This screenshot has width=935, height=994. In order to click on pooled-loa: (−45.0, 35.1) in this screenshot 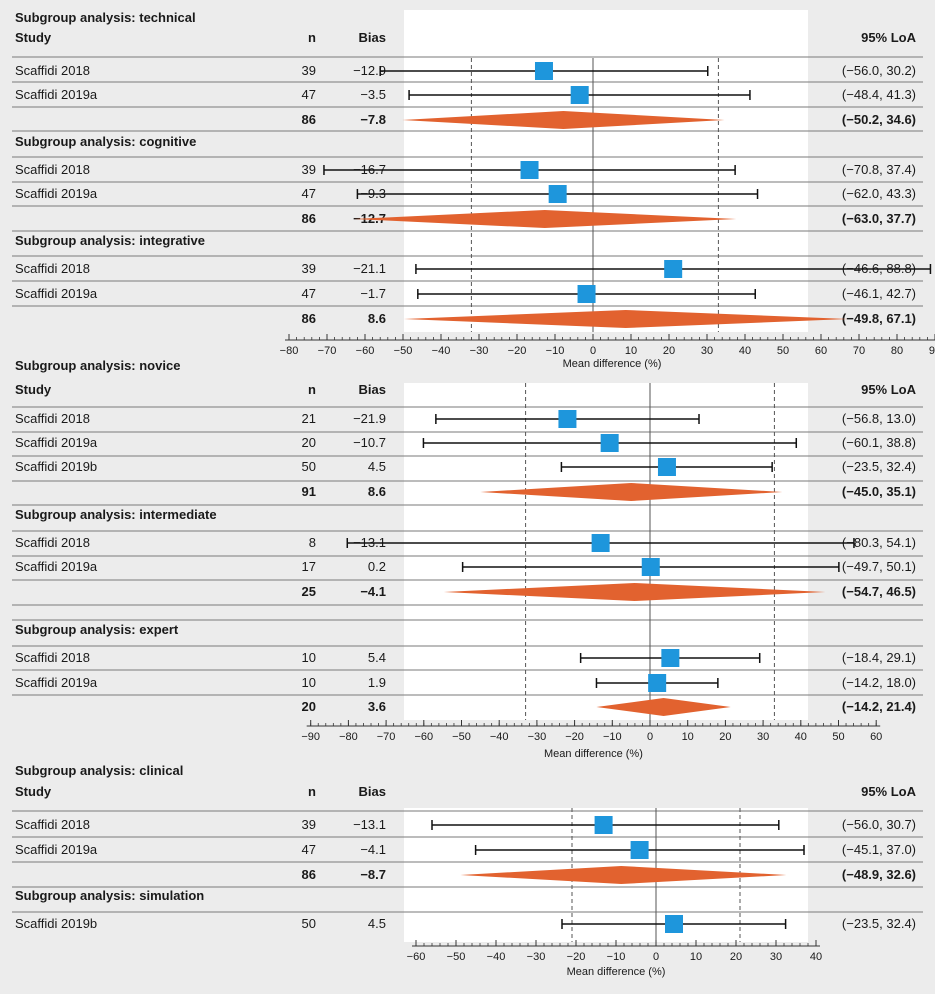, I will do `click(879, 491)`.